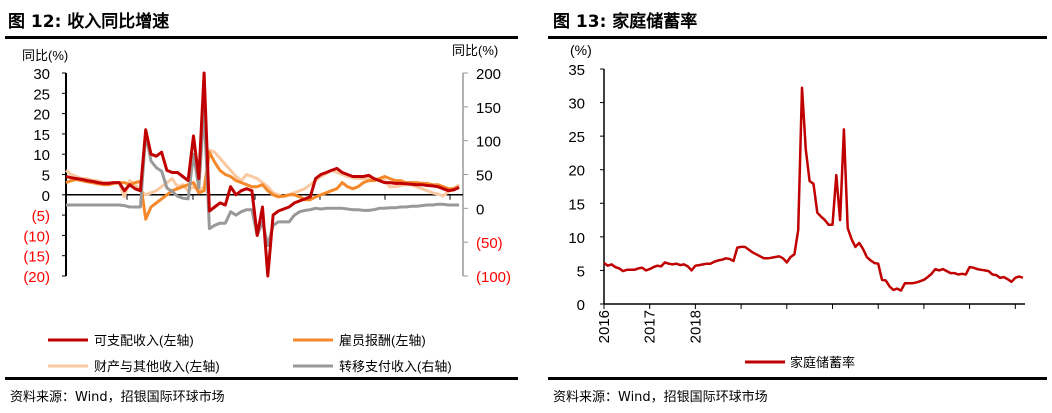 This screenshot has width=1052, height=413. I want to click on y-tick-label: 25, so click(576, 137).